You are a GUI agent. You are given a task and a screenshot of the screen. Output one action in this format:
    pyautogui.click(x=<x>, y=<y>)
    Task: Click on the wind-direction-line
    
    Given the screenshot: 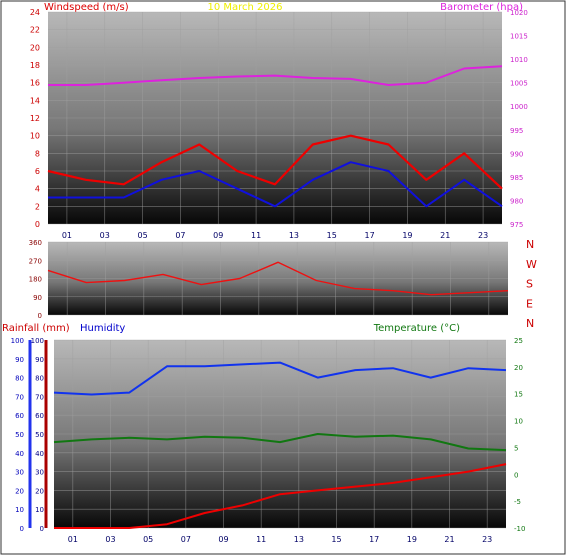 What is the action you would take?
    pyautogui.click(x=278, y=278)
    